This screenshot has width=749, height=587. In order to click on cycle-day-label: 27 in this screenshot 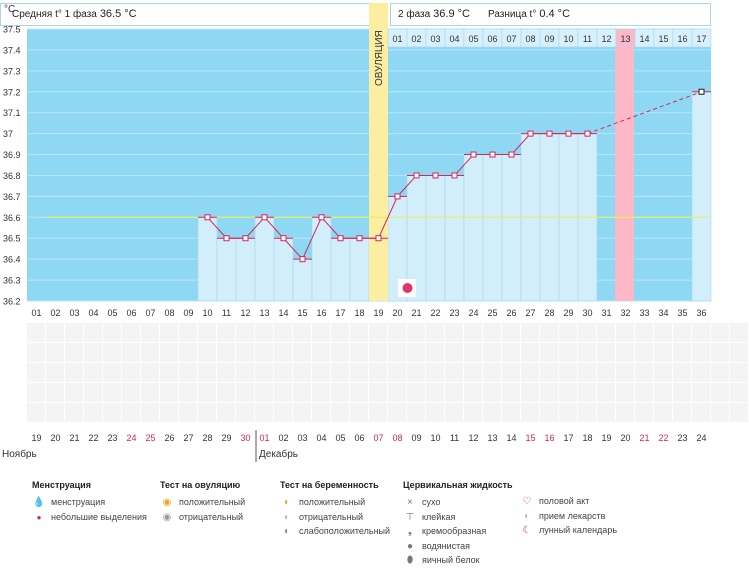, I will do `click(530, 313)`.